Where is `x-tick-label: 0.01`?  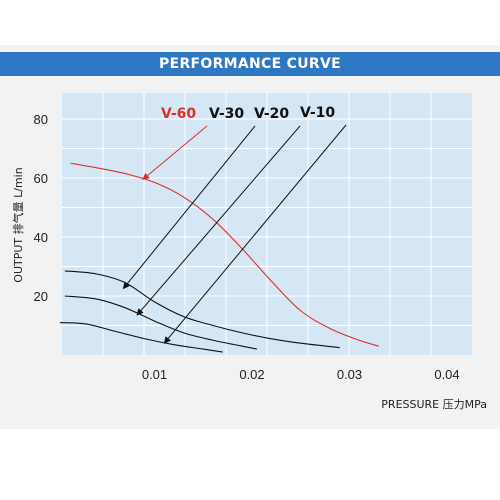 x-tick-label: 0.01 is located at coordinates (154, 374).